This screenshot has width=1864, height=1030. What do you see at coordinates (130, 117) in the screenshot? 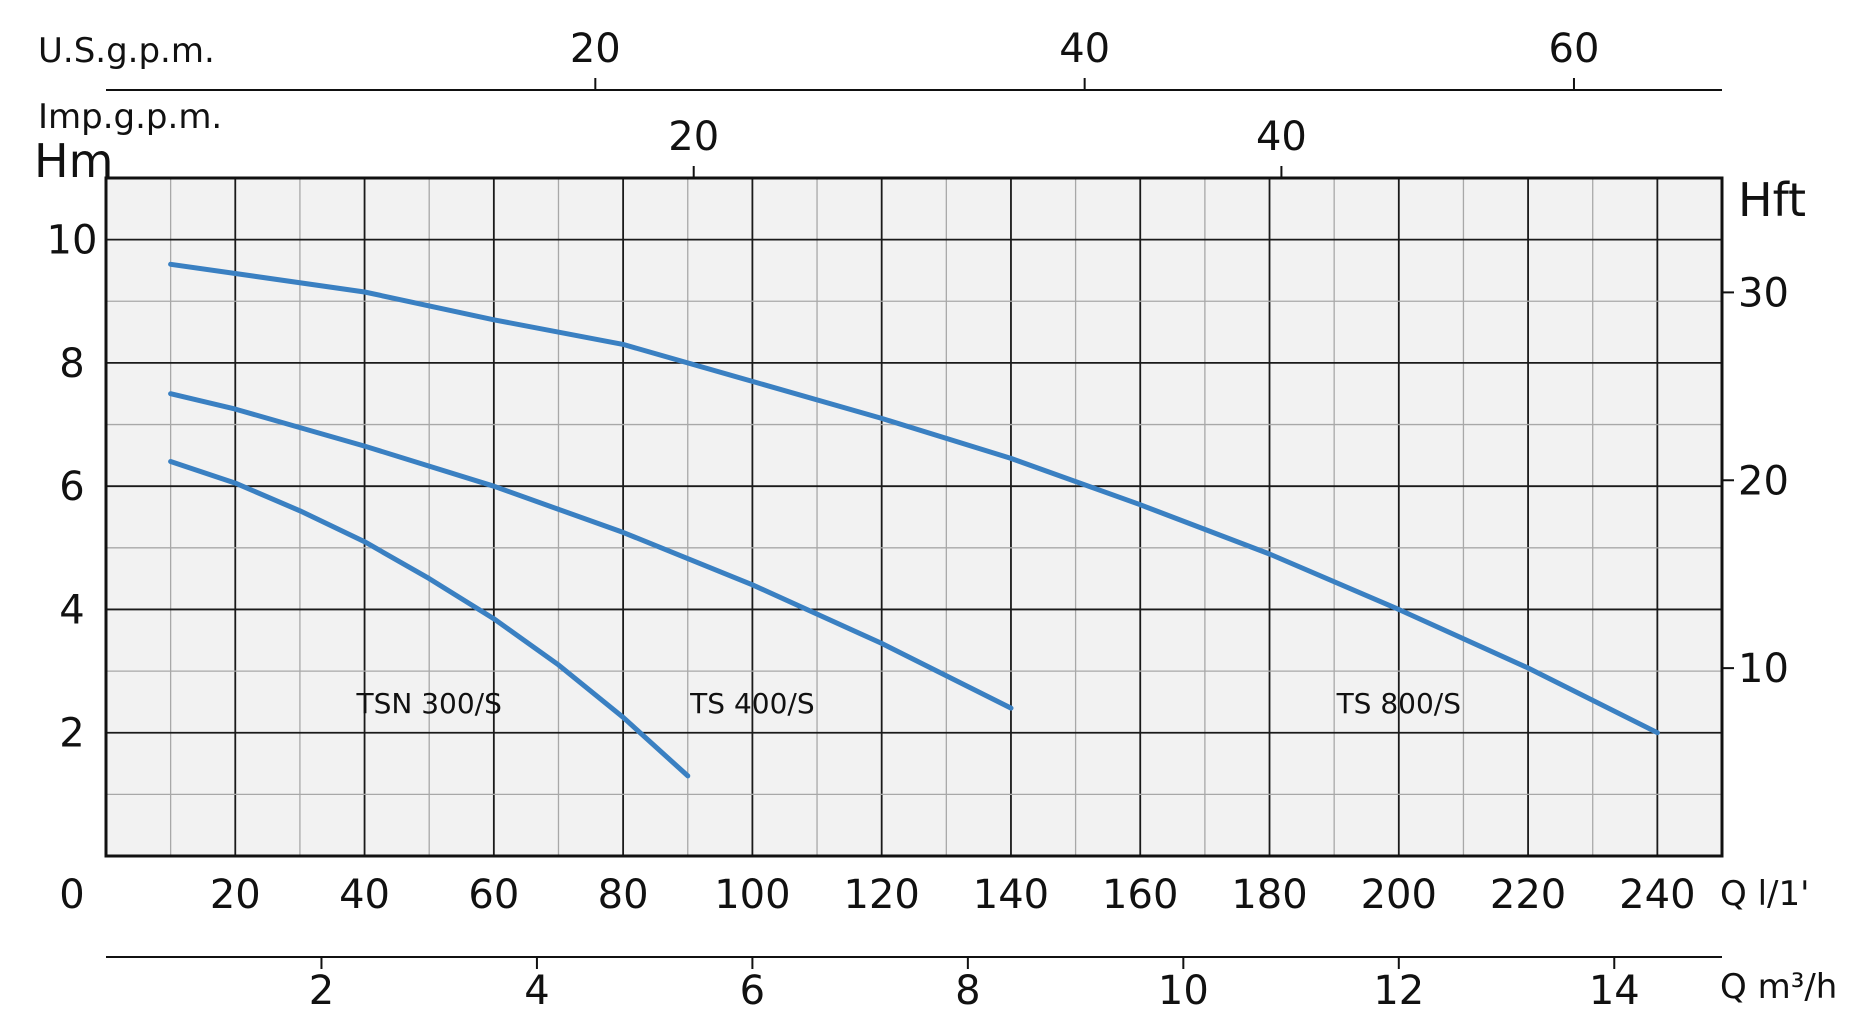
I see `impgpm-axis-label: Imp.g.p.m.` at bounding box center [130, 117].